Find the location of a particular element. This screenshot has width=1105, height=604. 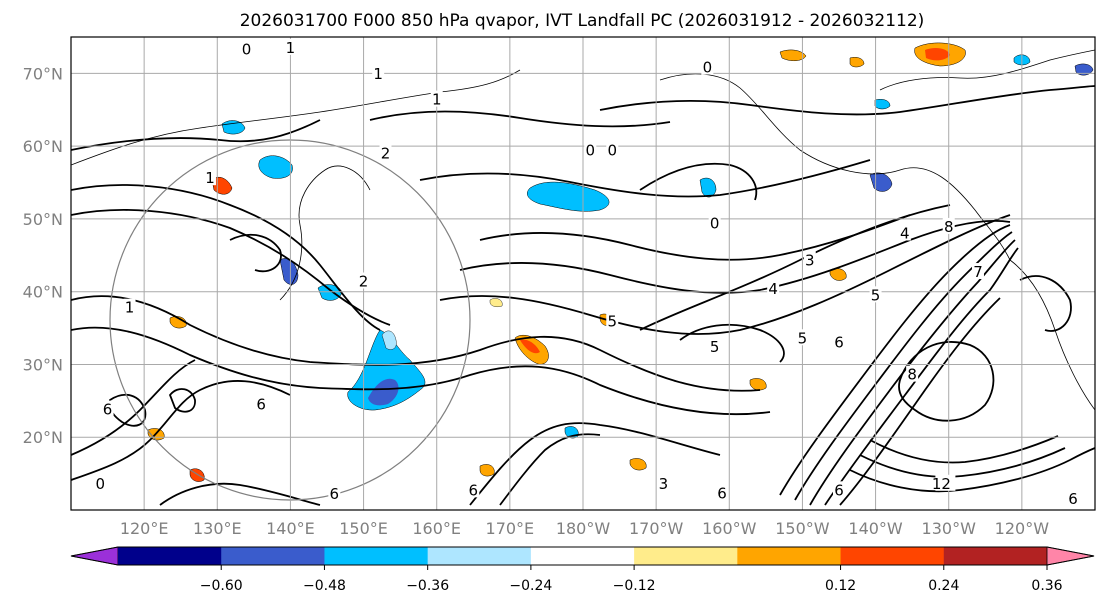

colorbar-tick-label: 0.36 is located at coordinates (1046, 586).